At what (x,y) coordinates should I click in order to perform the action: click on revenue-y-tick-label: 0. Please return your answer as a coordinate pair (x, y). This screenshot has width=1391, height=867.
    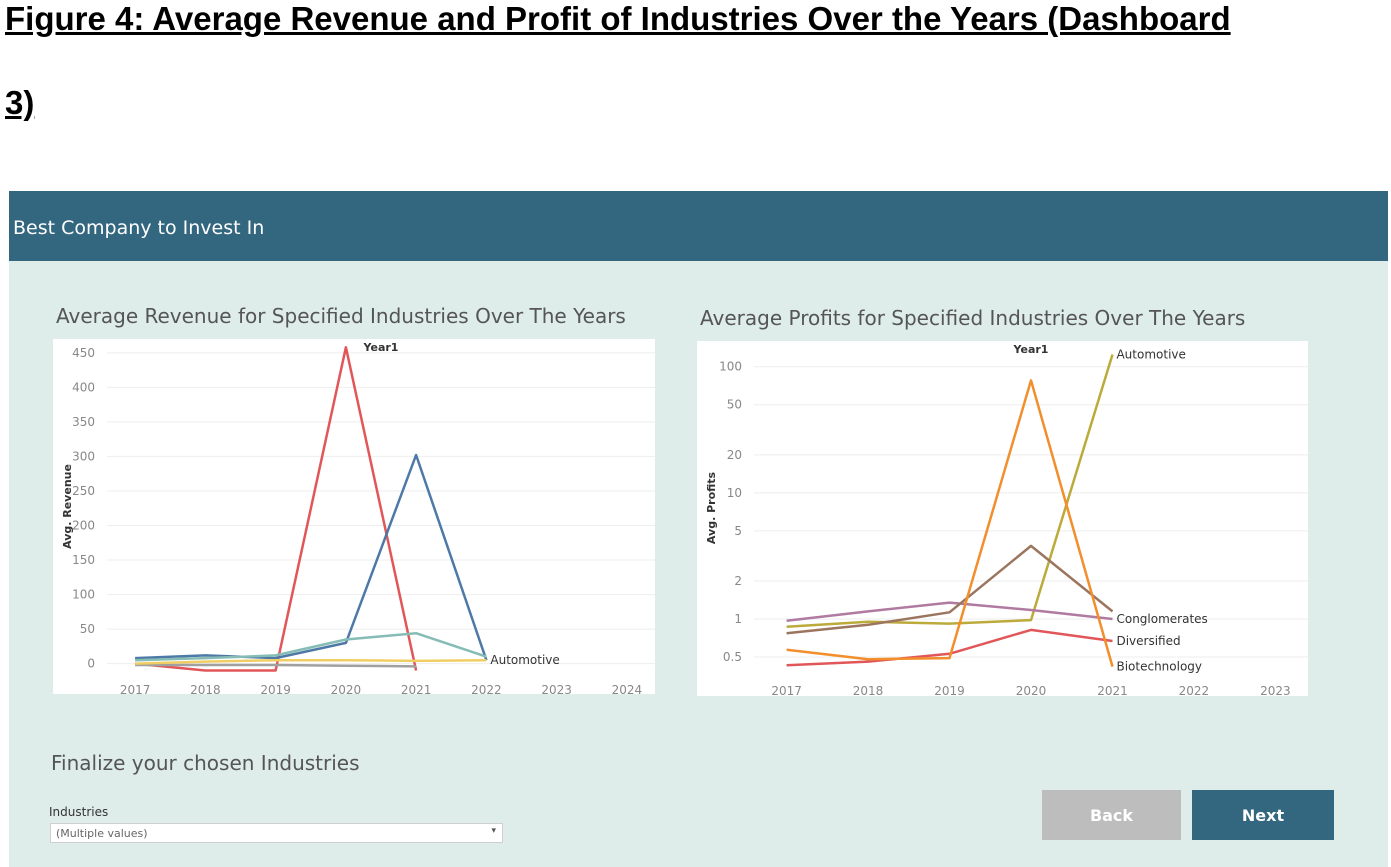
    Looking at the image, I should click on (91, 664).